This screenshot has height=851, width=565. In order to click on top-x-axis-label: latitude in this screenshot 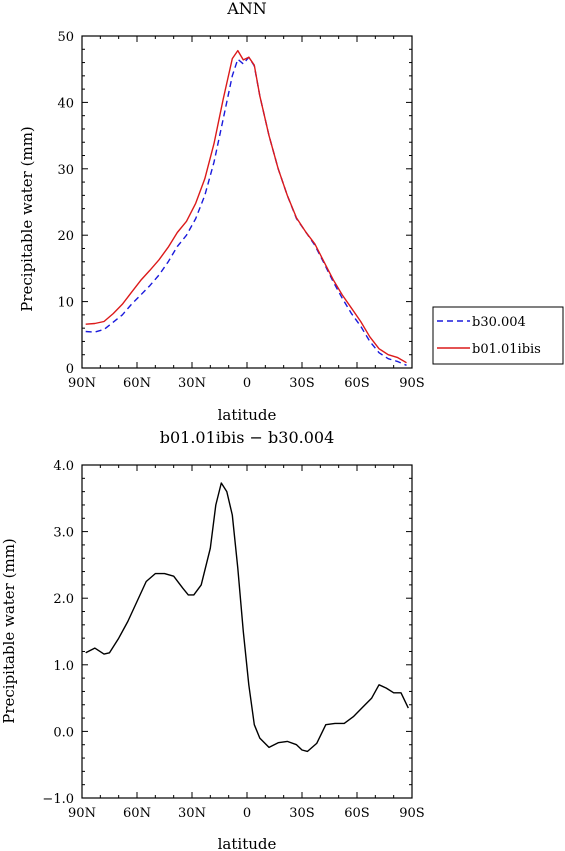, I will do `click(247, 415)`.